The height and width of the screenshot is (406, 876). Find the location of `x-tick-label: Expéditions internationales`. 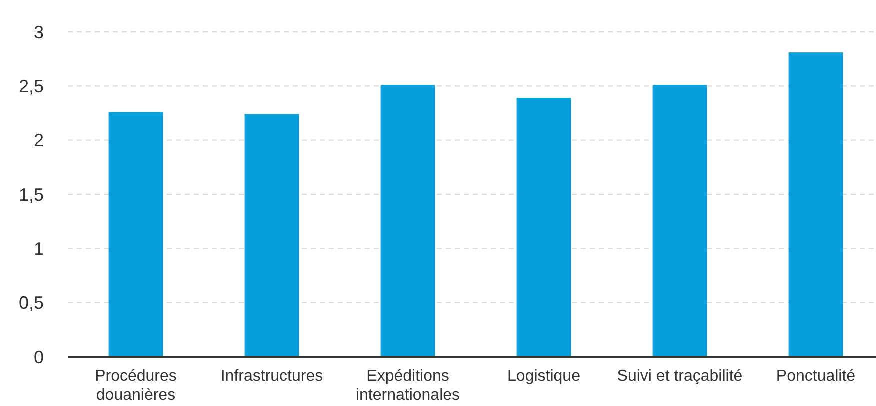

x-tick-label: Expéditions internationales is located at coordinates (408, 386).